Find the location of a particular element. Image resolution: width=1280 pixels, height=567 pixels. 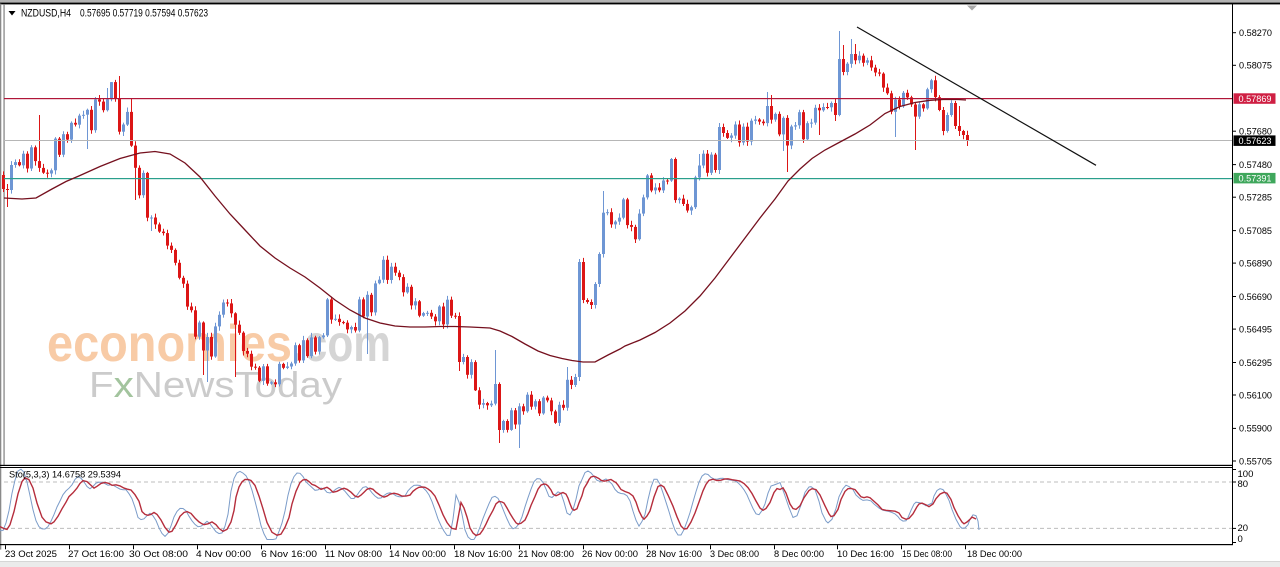

svg-text: 6 Nov 16:00 is located at coordinates (289, 554).